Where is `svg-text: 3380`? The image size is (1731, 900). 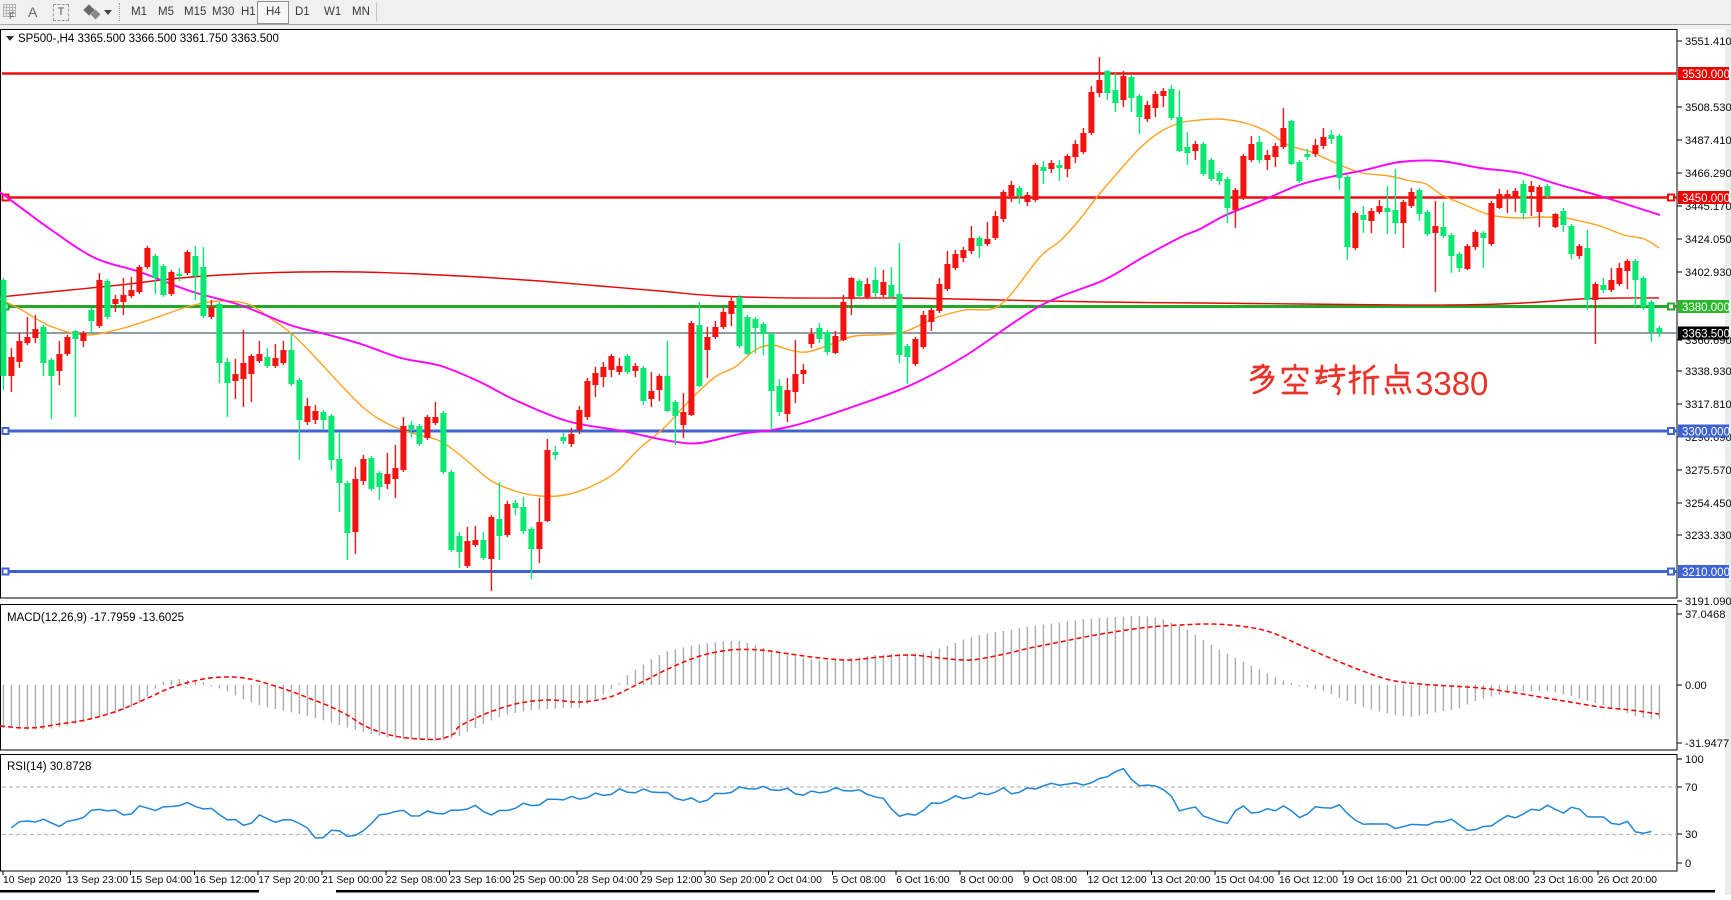
svg-text: 3380 is located at coordinates (1451, 383).